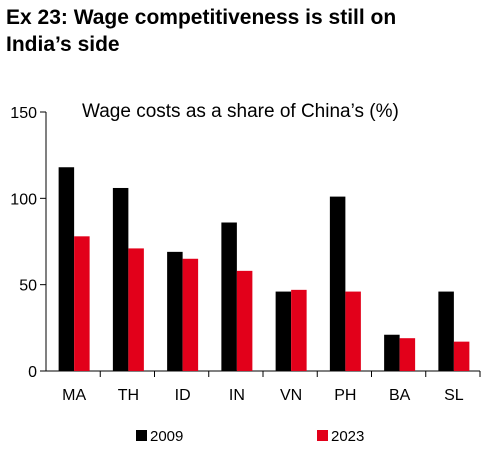 The image size is (487, 449). I want to click on x-category-label: SL, so click(454, 395).